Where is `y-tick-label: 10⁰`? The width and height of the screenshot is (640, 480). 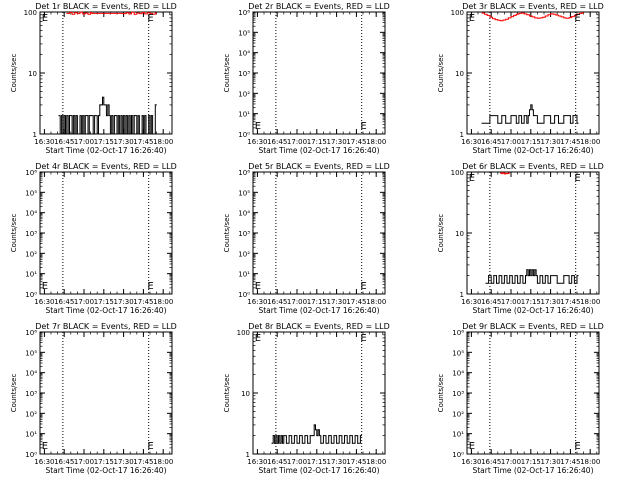 y-tick-label: 10⁰ is located at coordinates (244, 135).